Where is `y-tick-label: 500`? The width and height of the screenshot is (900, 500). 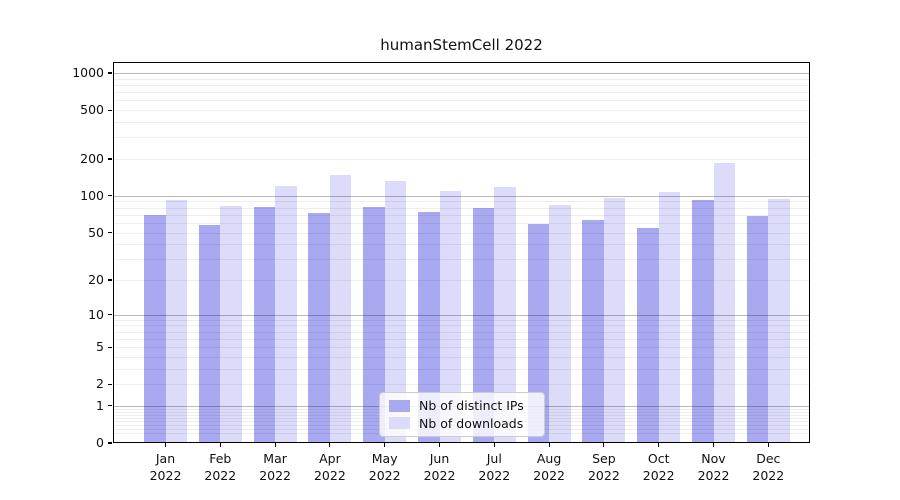
y-tick-label: 500 is located at coordinates (92, 110).